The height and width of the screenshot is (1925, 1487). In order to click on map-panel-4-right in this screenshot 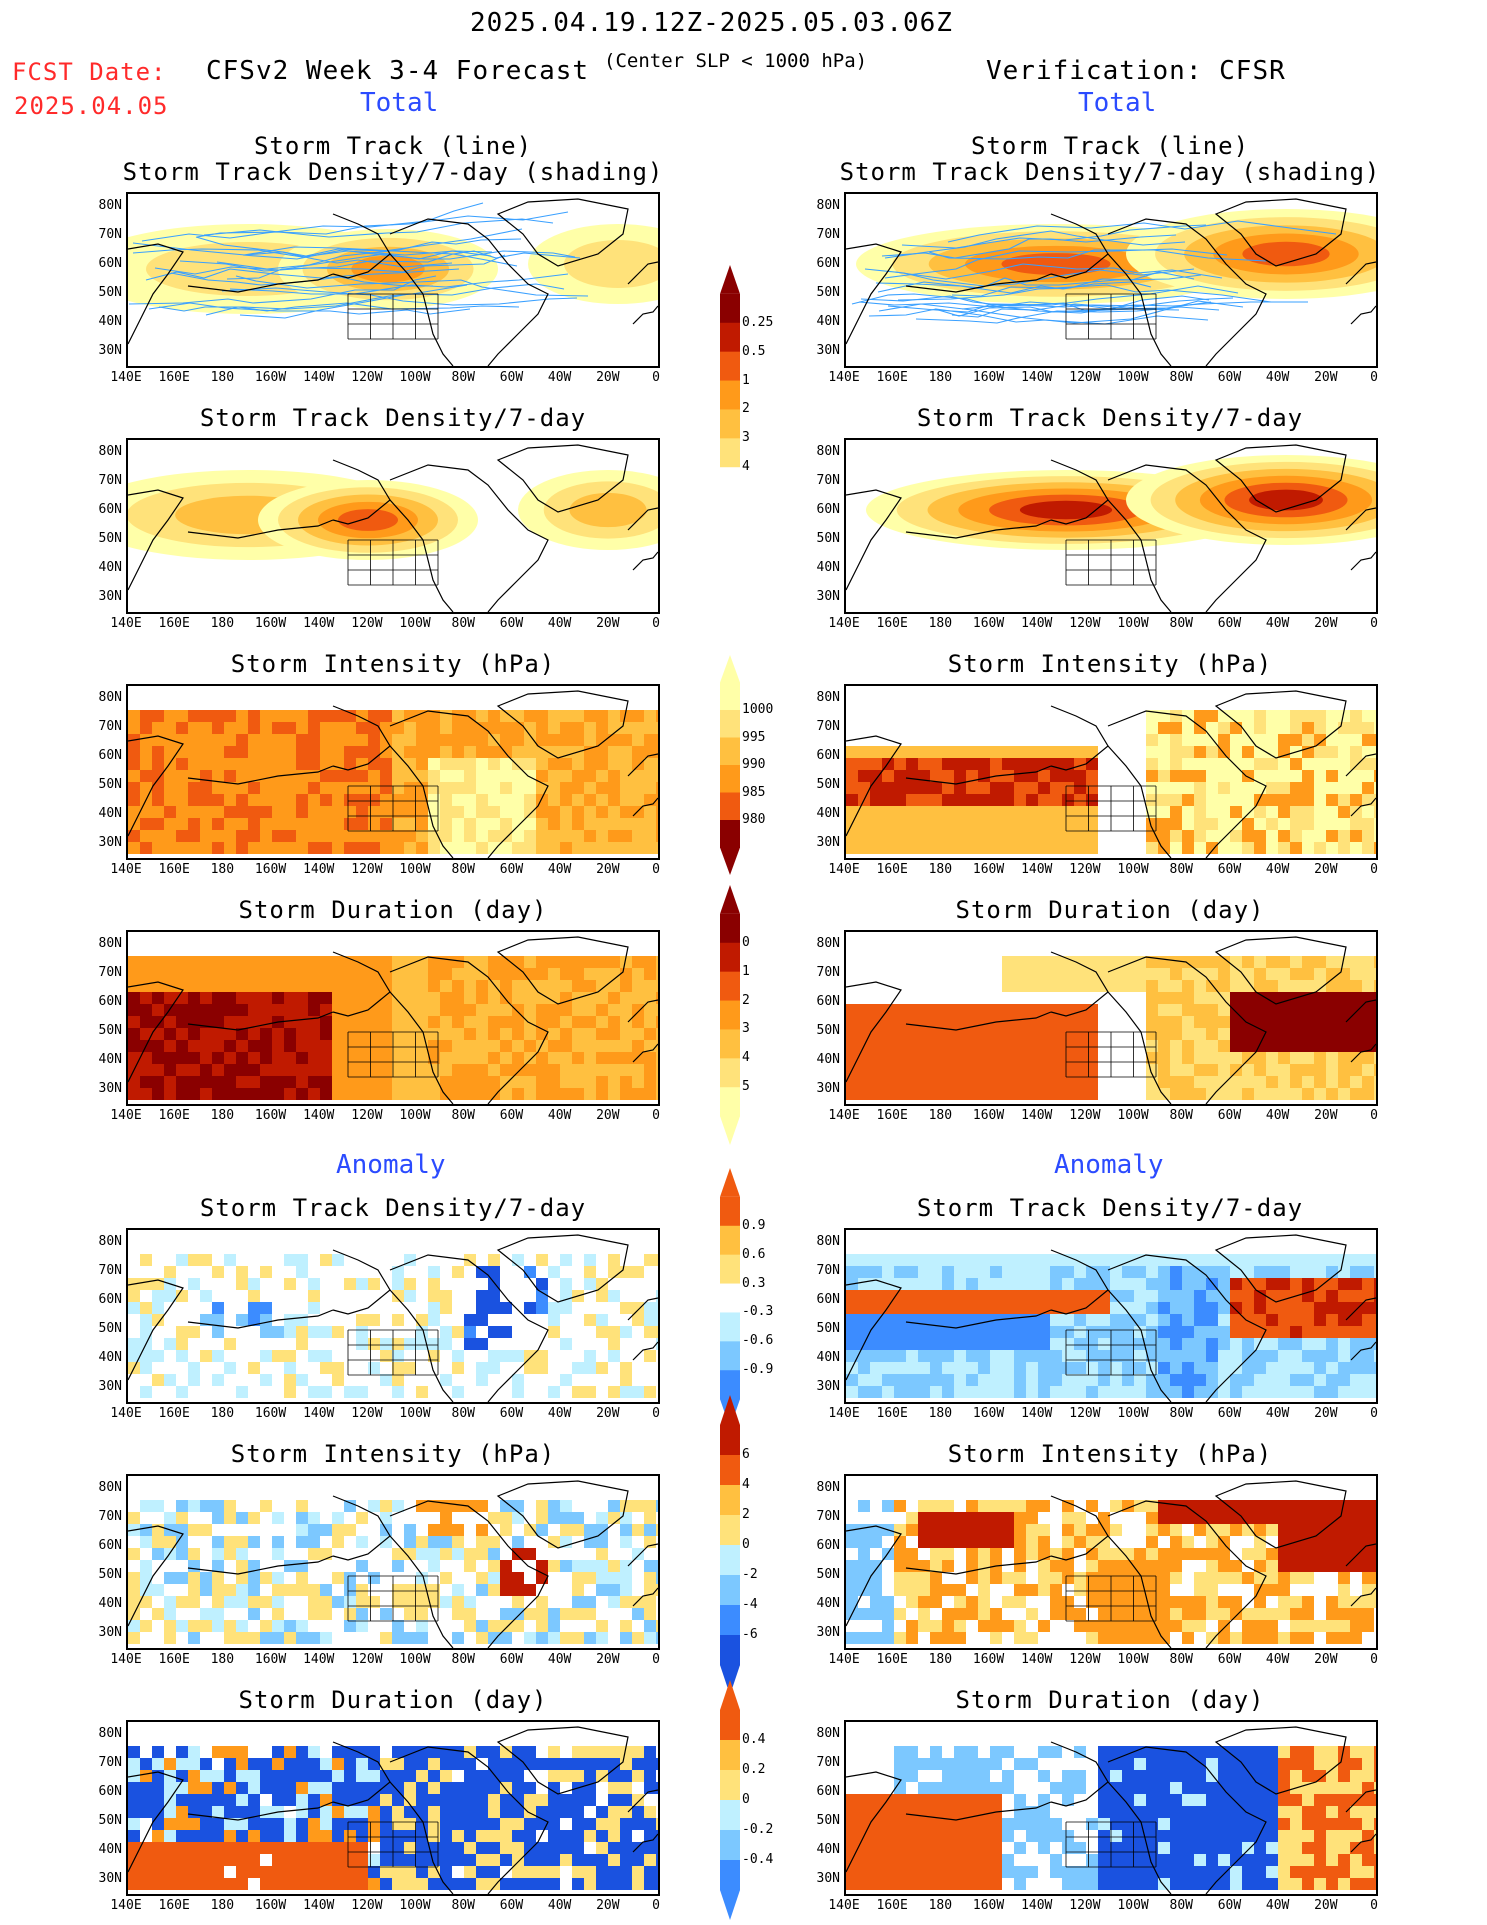, I will do `click(1111, 1316)`.